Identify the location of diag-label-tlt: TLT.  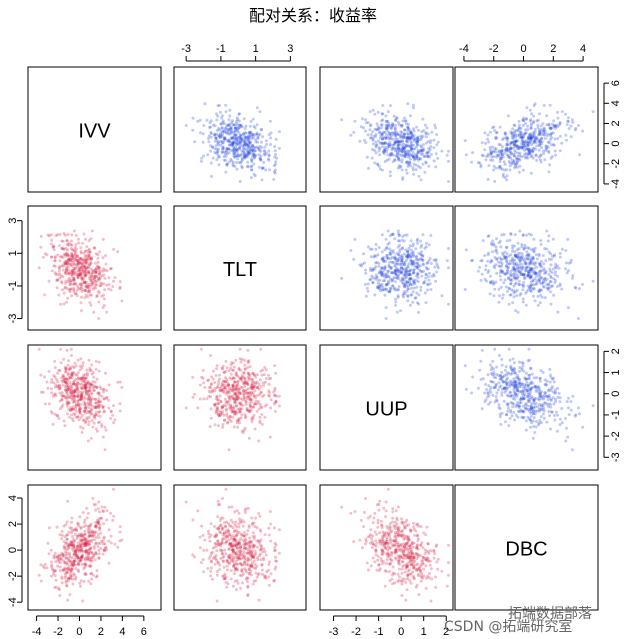
(240, 270).